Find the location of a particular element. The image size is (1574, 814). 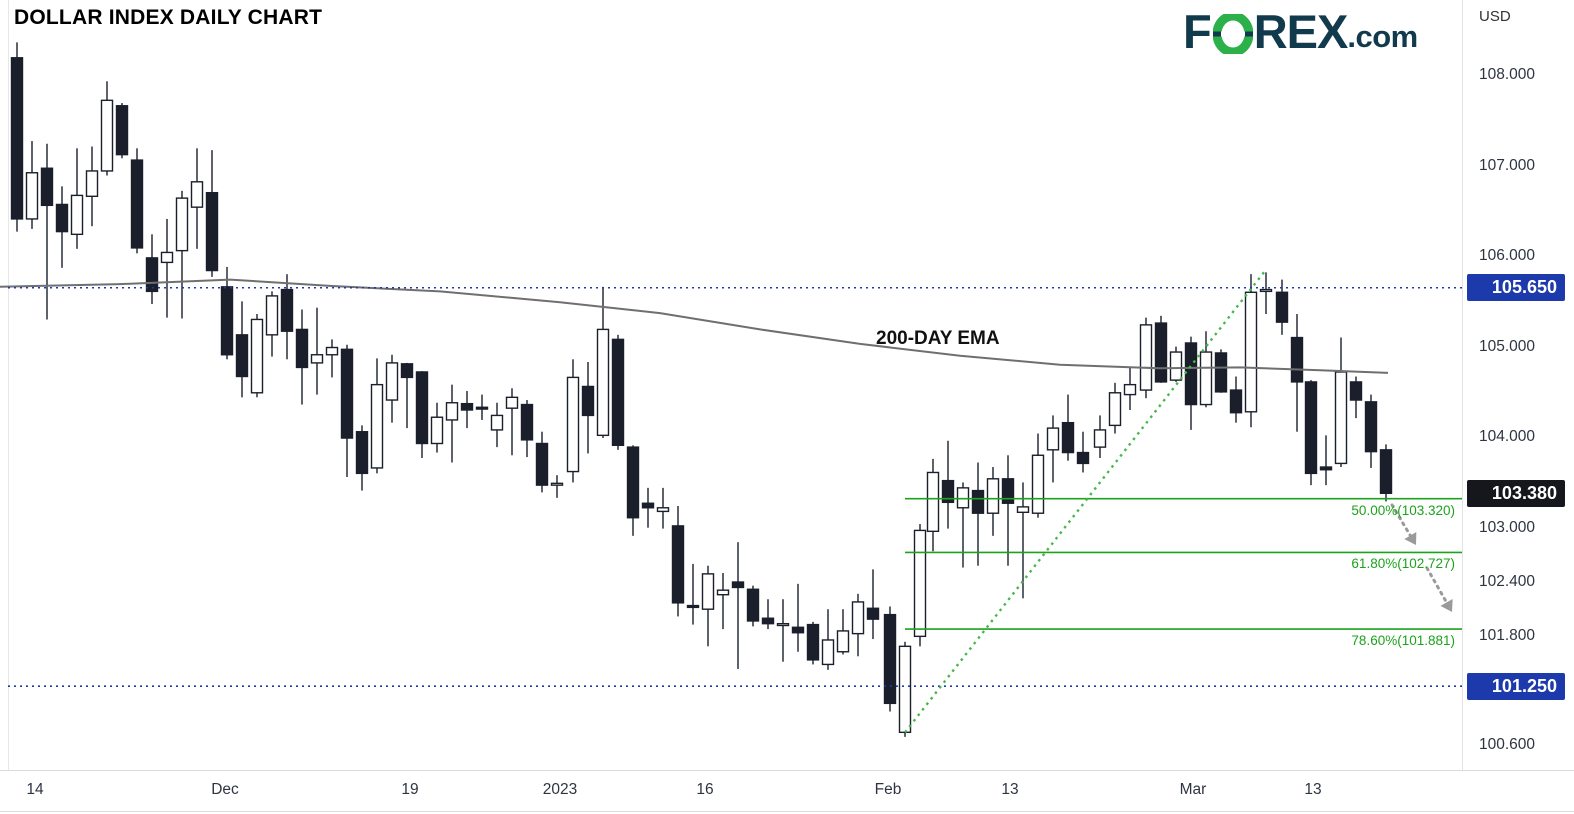

brand-o-icon is located at coordinates (1232, 34).